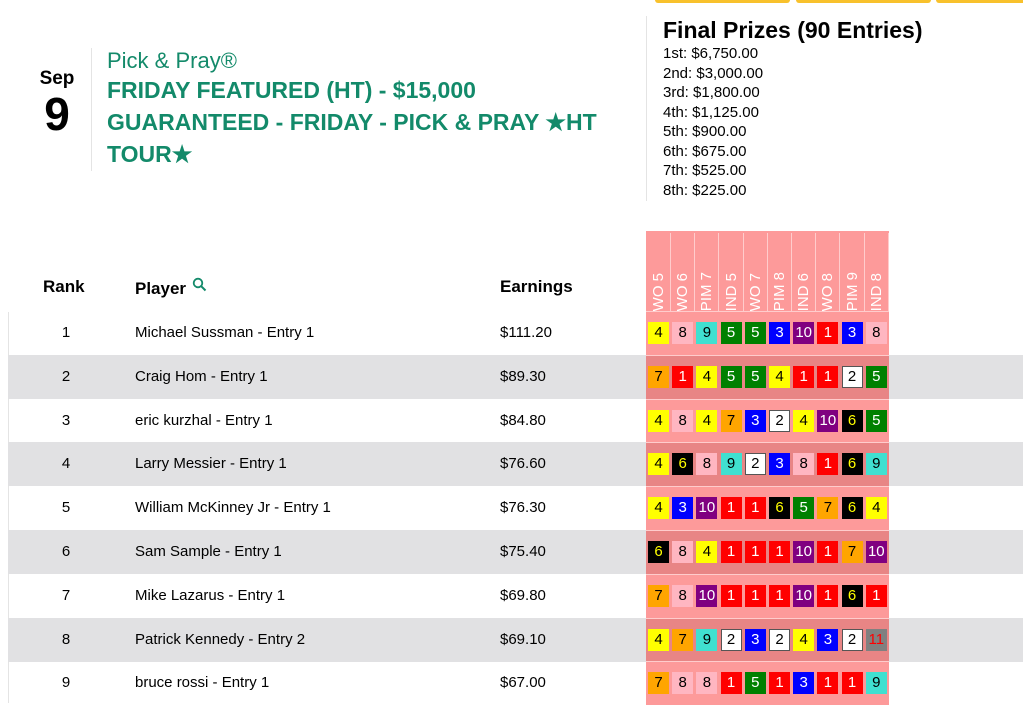  What do you see at coordinates (211, 464) in the screenshot?
I see `player-name: Larry Messier - Entry 1` at bounding box center [211, 464].